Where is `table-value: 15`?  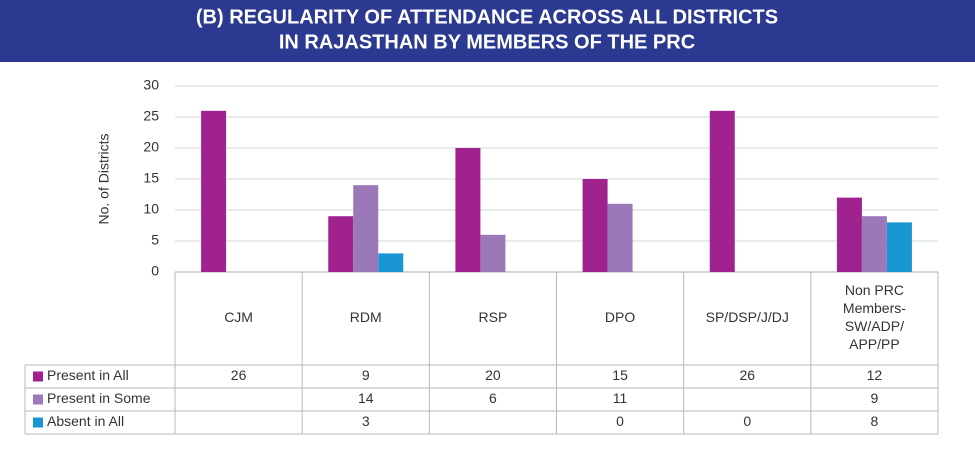
table-value: 15 is located at coordinates (620, 375).